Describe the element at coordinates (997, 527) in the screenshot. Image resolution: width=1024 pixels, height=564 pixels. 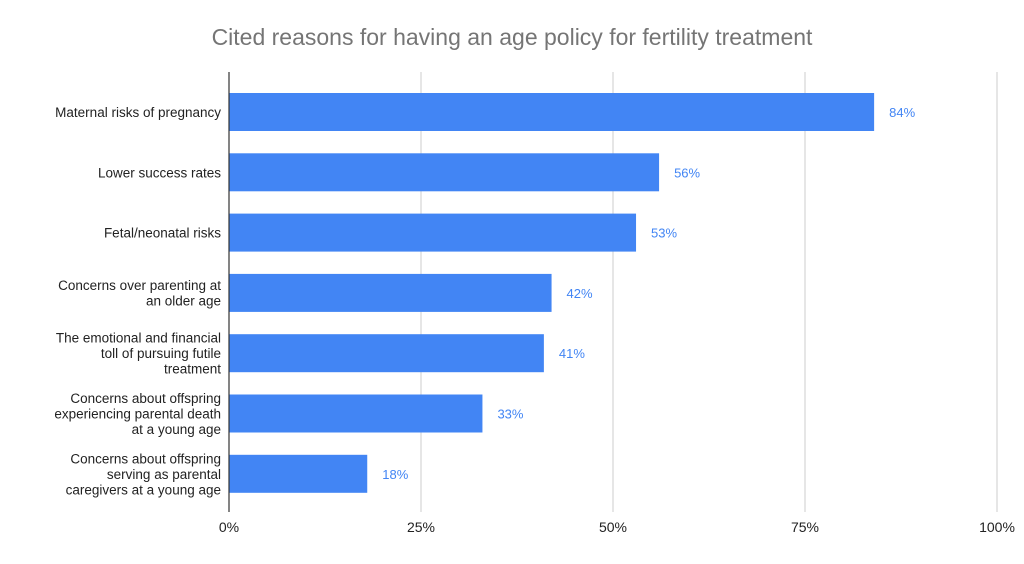
I see `x-tick-label: 100%` at that location.